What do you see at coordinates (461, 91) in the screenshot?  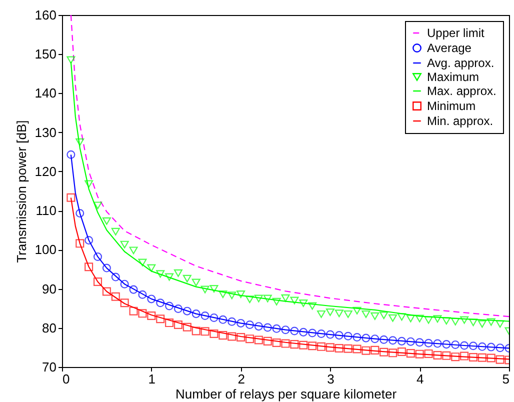 I see `legend-label: Max. approx.` at bounding box center [461, 91].